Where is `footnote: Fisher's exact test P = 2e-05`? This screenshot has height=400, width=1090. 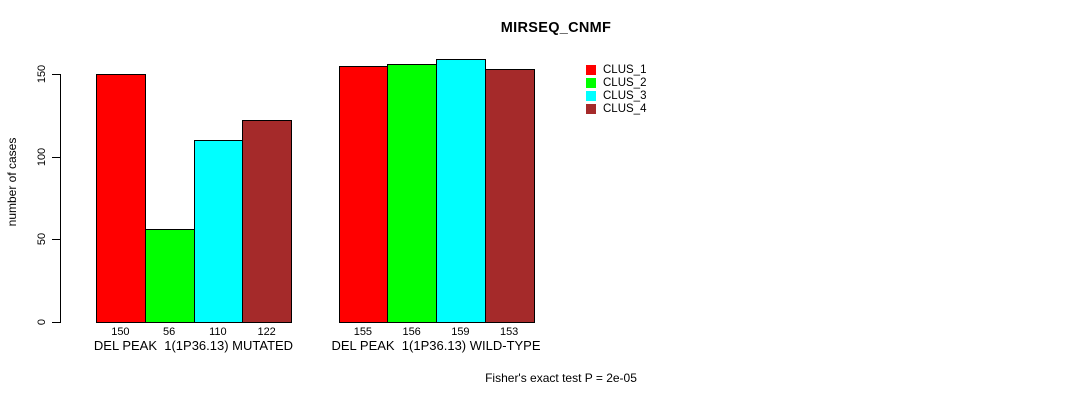 footnote: Fisher's exact test P = 2e-05 is located at coordinates (561, 378).